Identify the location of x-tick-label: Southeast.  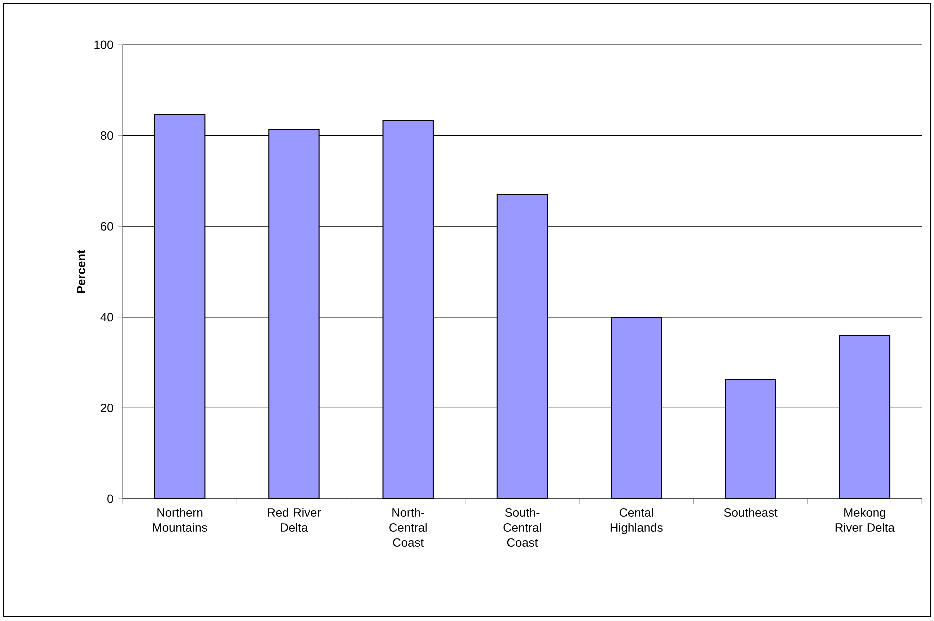
(751, 513).